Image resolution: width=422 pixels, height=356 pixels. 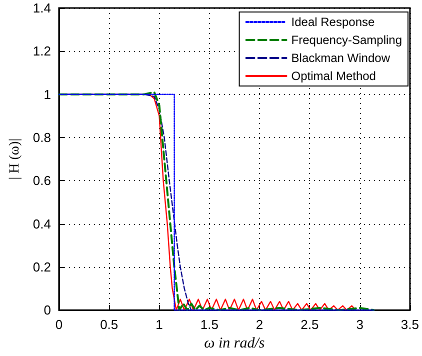 What do you see at coordinates (360, 324) in the screenshot?
I see `x-tick-label: 3` at bounding box center [360, 324].